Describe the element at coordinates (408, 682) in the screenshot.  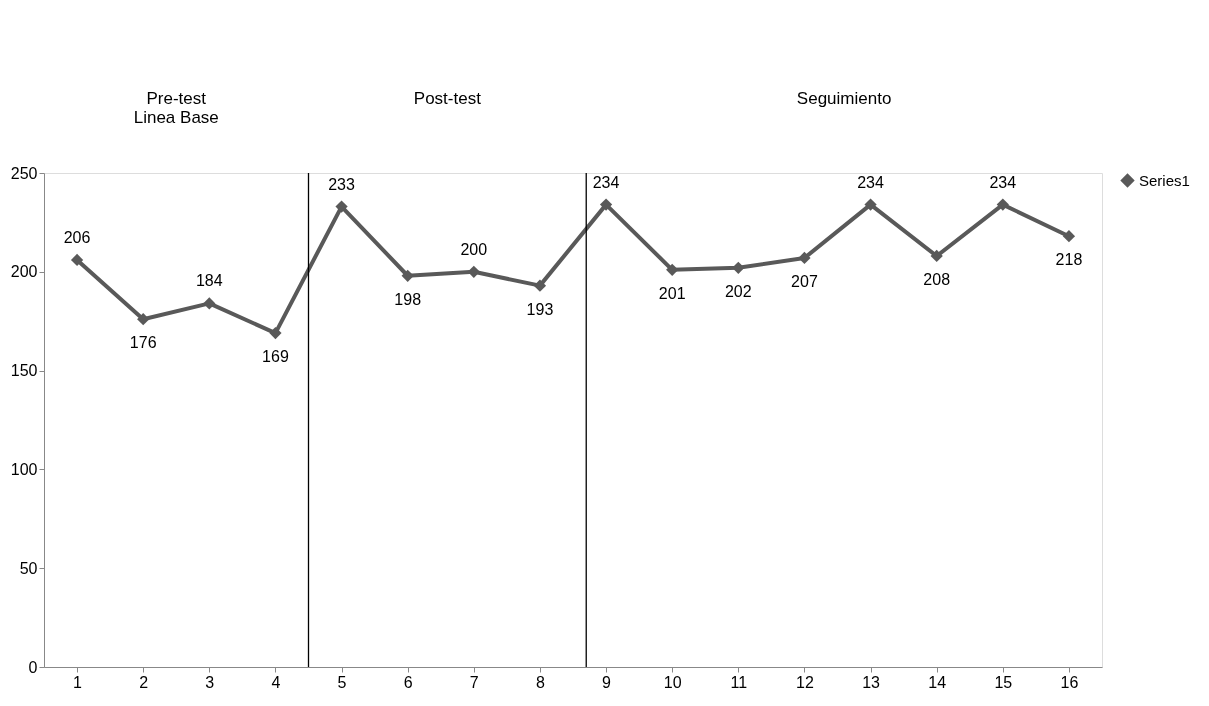
I see `x-tick-label: 6` at that location.